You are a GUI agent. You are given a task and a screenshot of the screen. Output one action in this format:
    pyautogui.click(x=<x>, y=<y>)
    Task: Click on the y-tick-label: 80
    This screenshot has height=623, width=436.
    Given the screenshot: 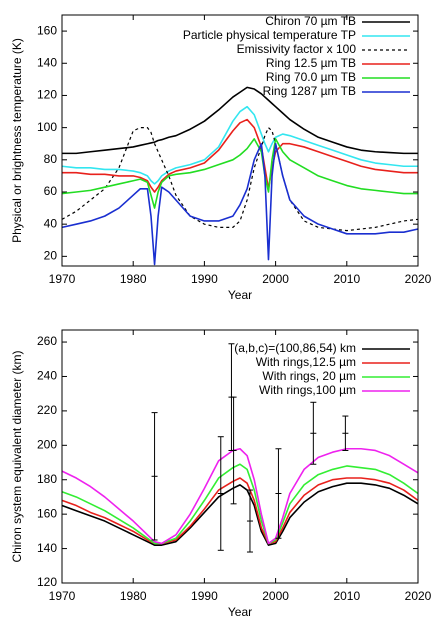 What is the action you would take?
    pyautogui.click(x=51, y=159)
    